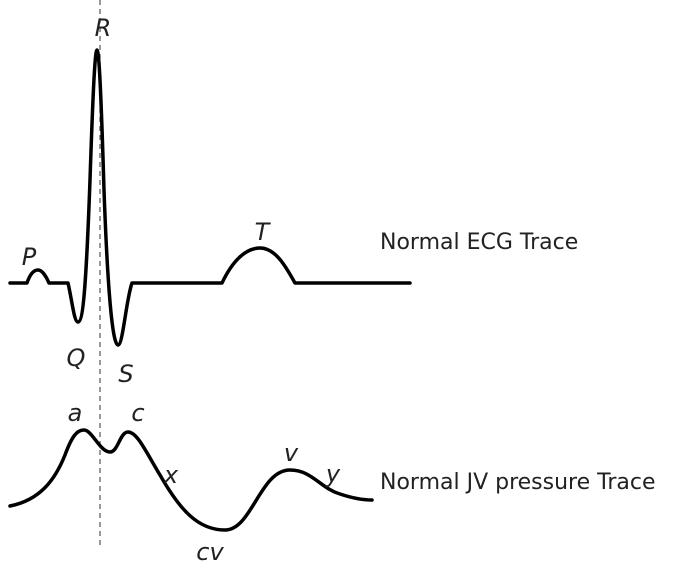 This screenshot has height=568, width=685. I want to click on wave-label: R, so click(103, 28).